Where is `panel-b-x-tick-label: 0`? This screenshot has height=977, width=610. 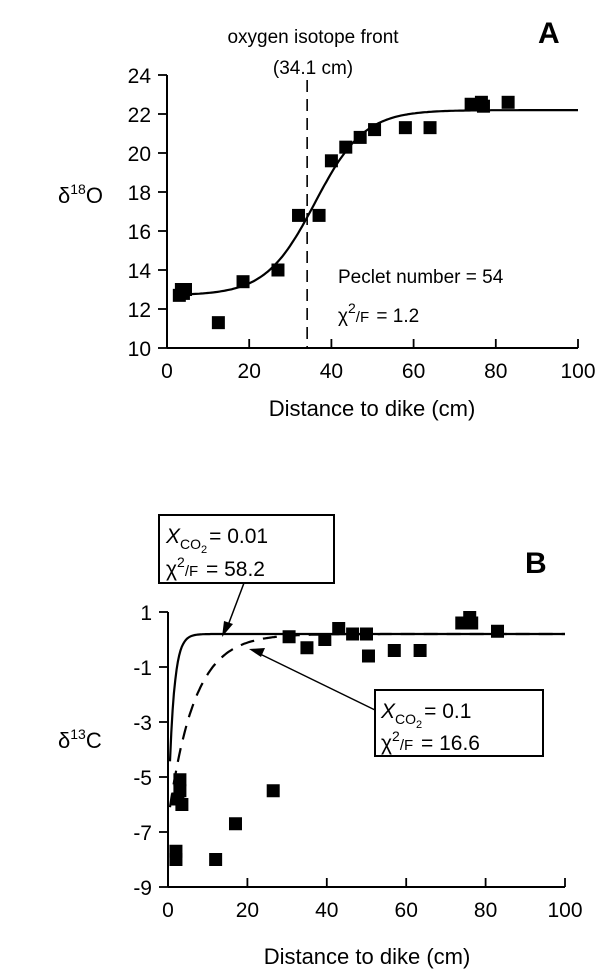
panel-b-x-tick-label: 0 is located at coordinates (168, 910).